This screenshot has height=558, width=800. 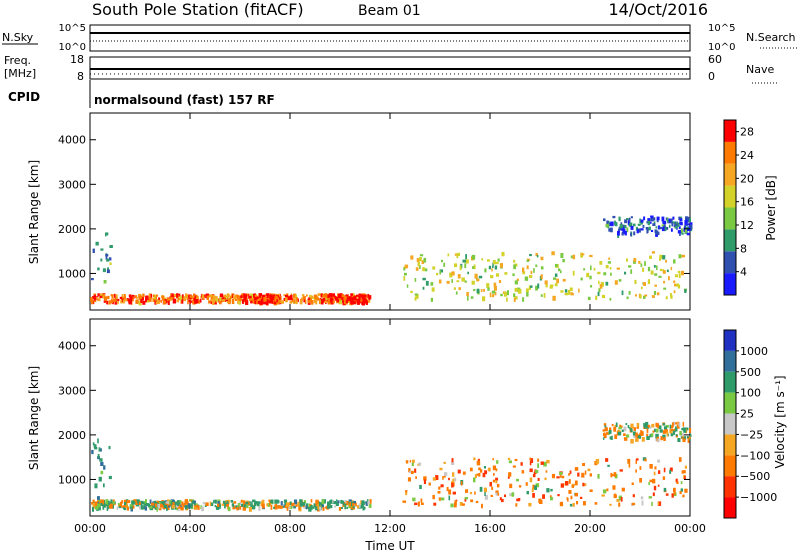 I want to click on noise-search-label: N.Search, so click(x=771, y=37).